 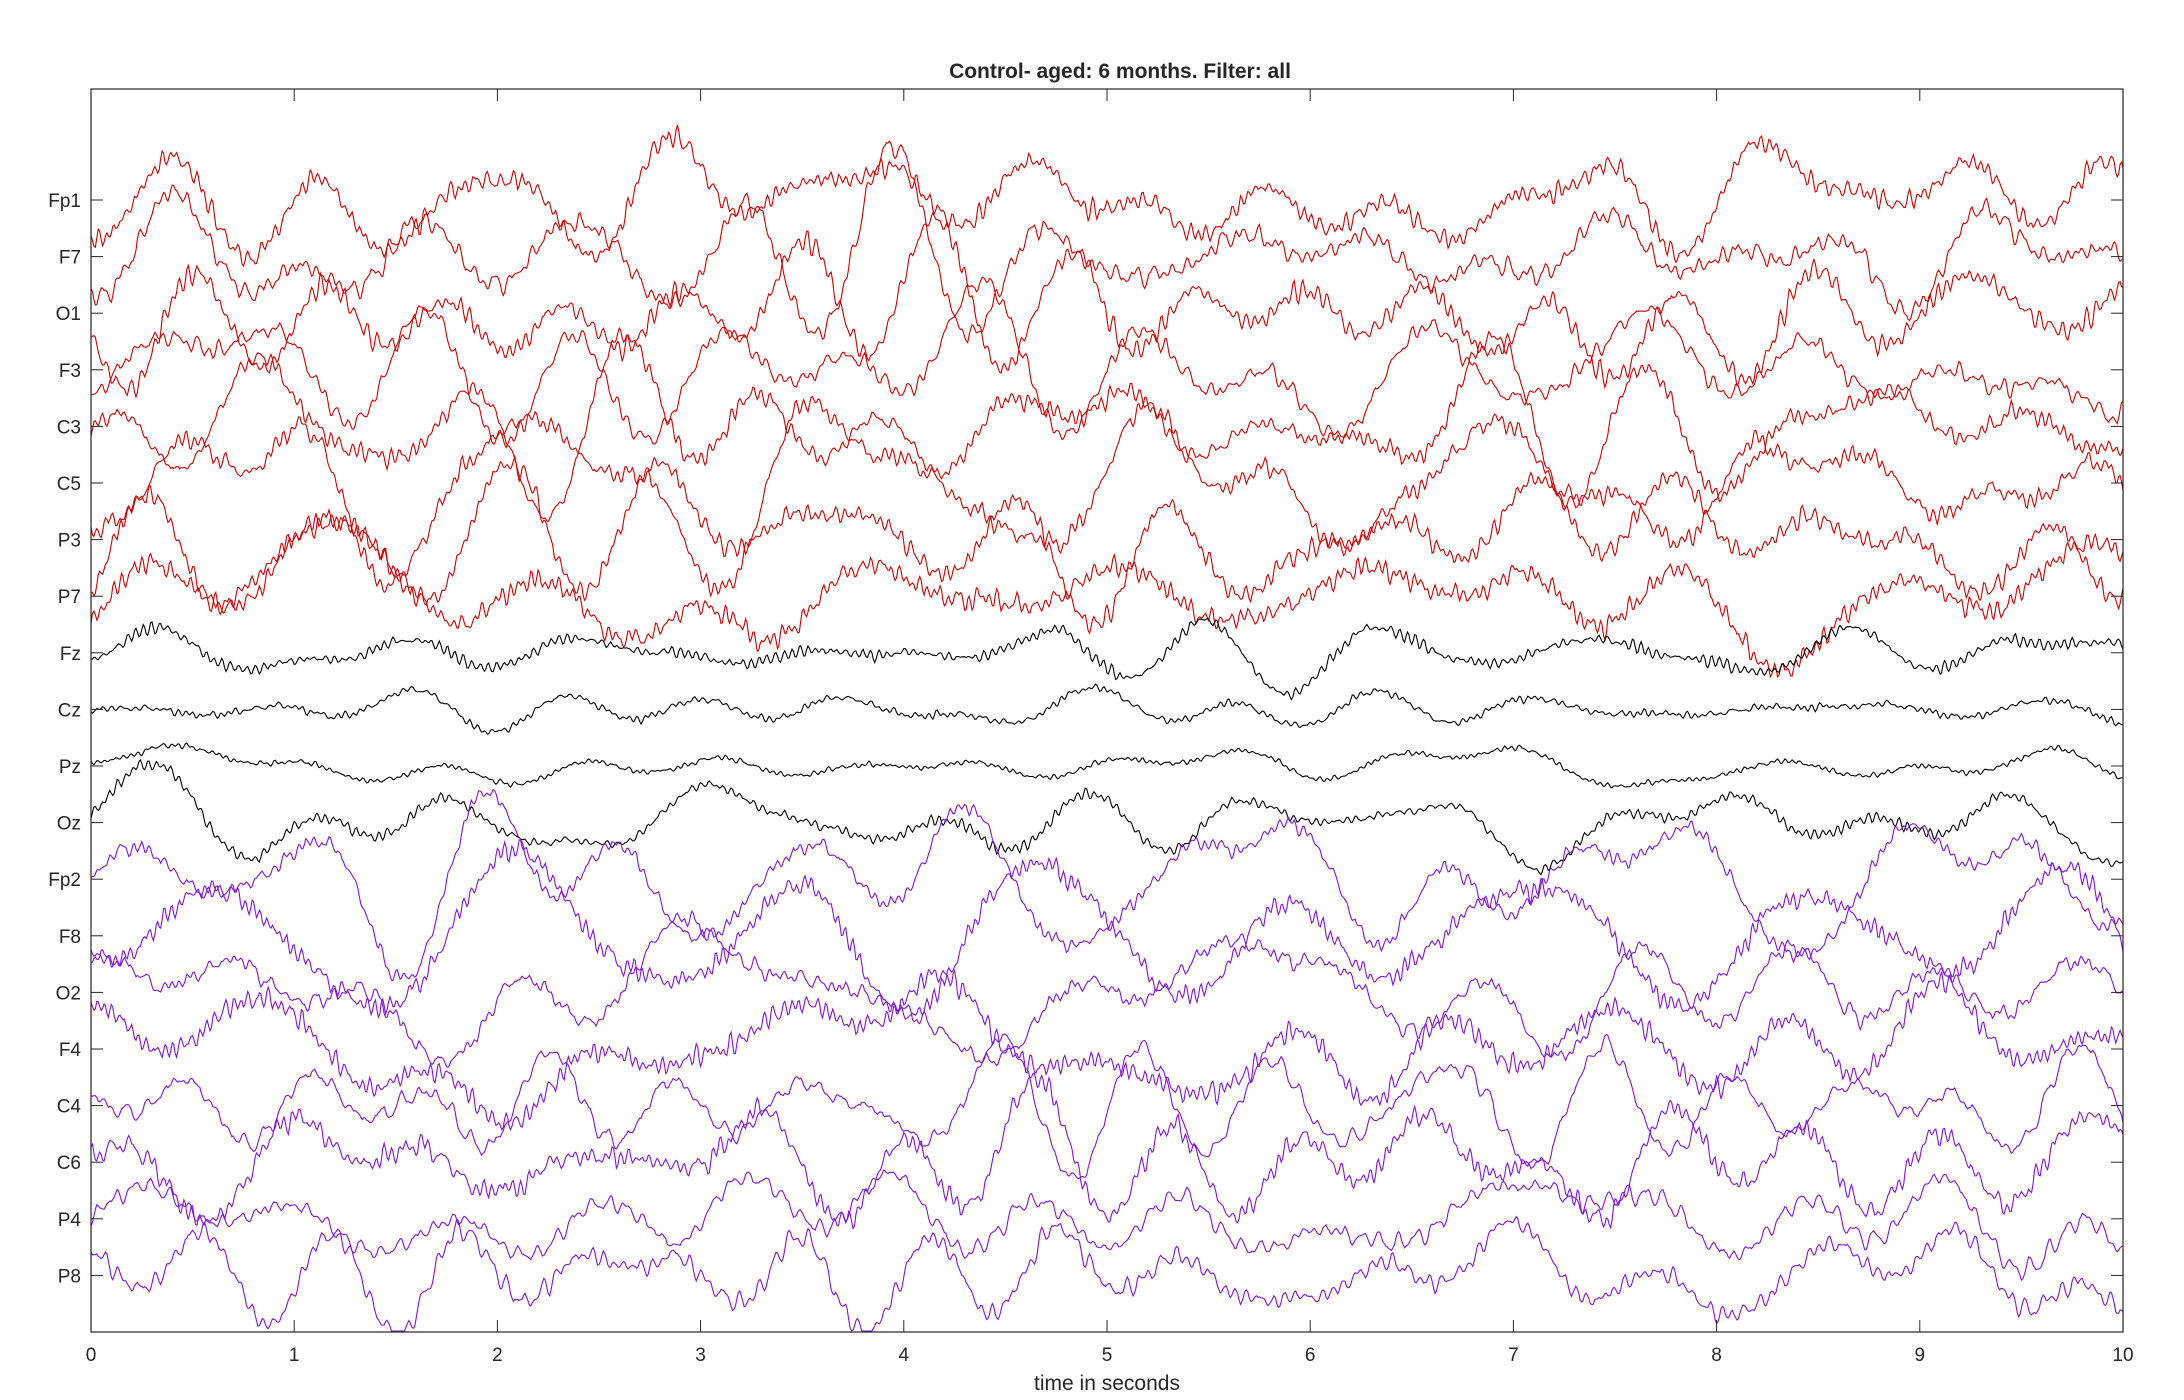 I want to click on x-tick-label: 6, so click(x=1310, y=1355).